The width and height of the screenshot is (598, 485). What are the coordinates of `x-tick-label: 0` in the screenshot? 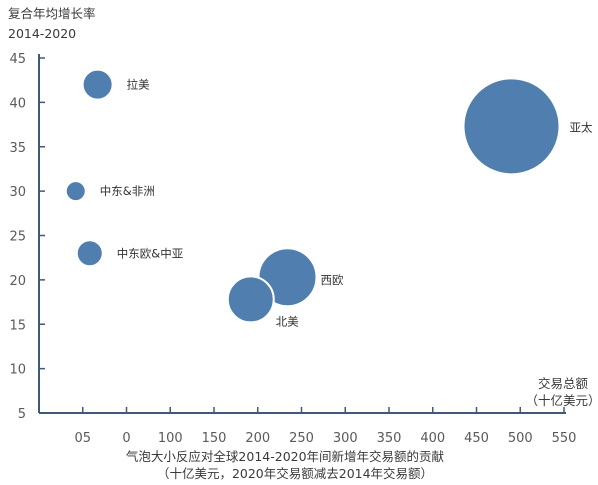 It's located at (126, 438).